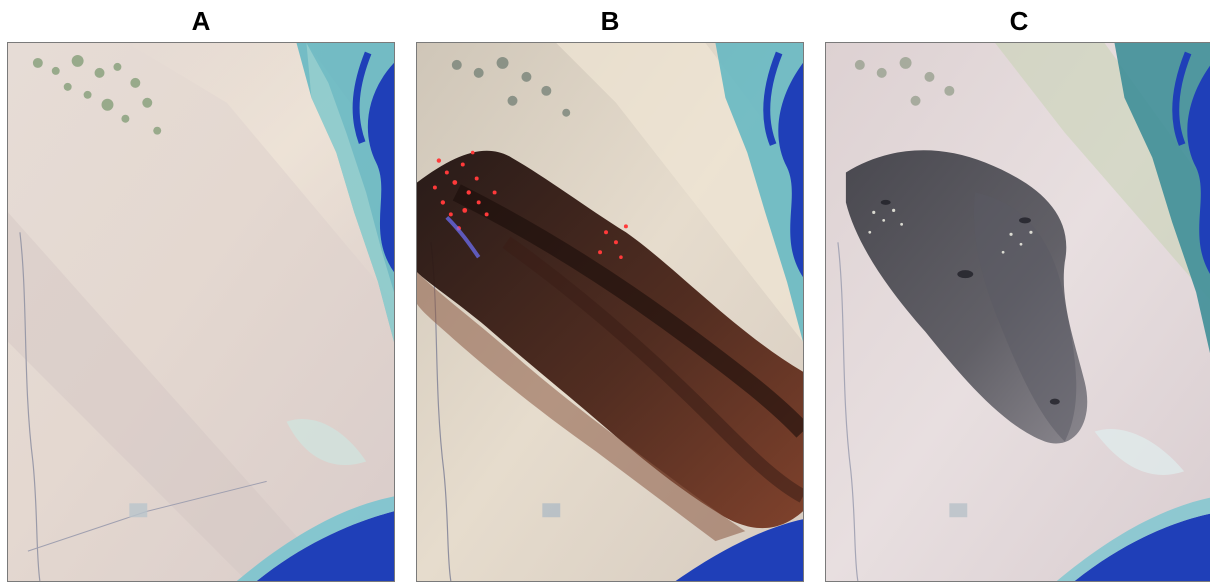  Describe the element at coordinates (350, 192) in the screenshot. I see `coastline-shore` at that location.